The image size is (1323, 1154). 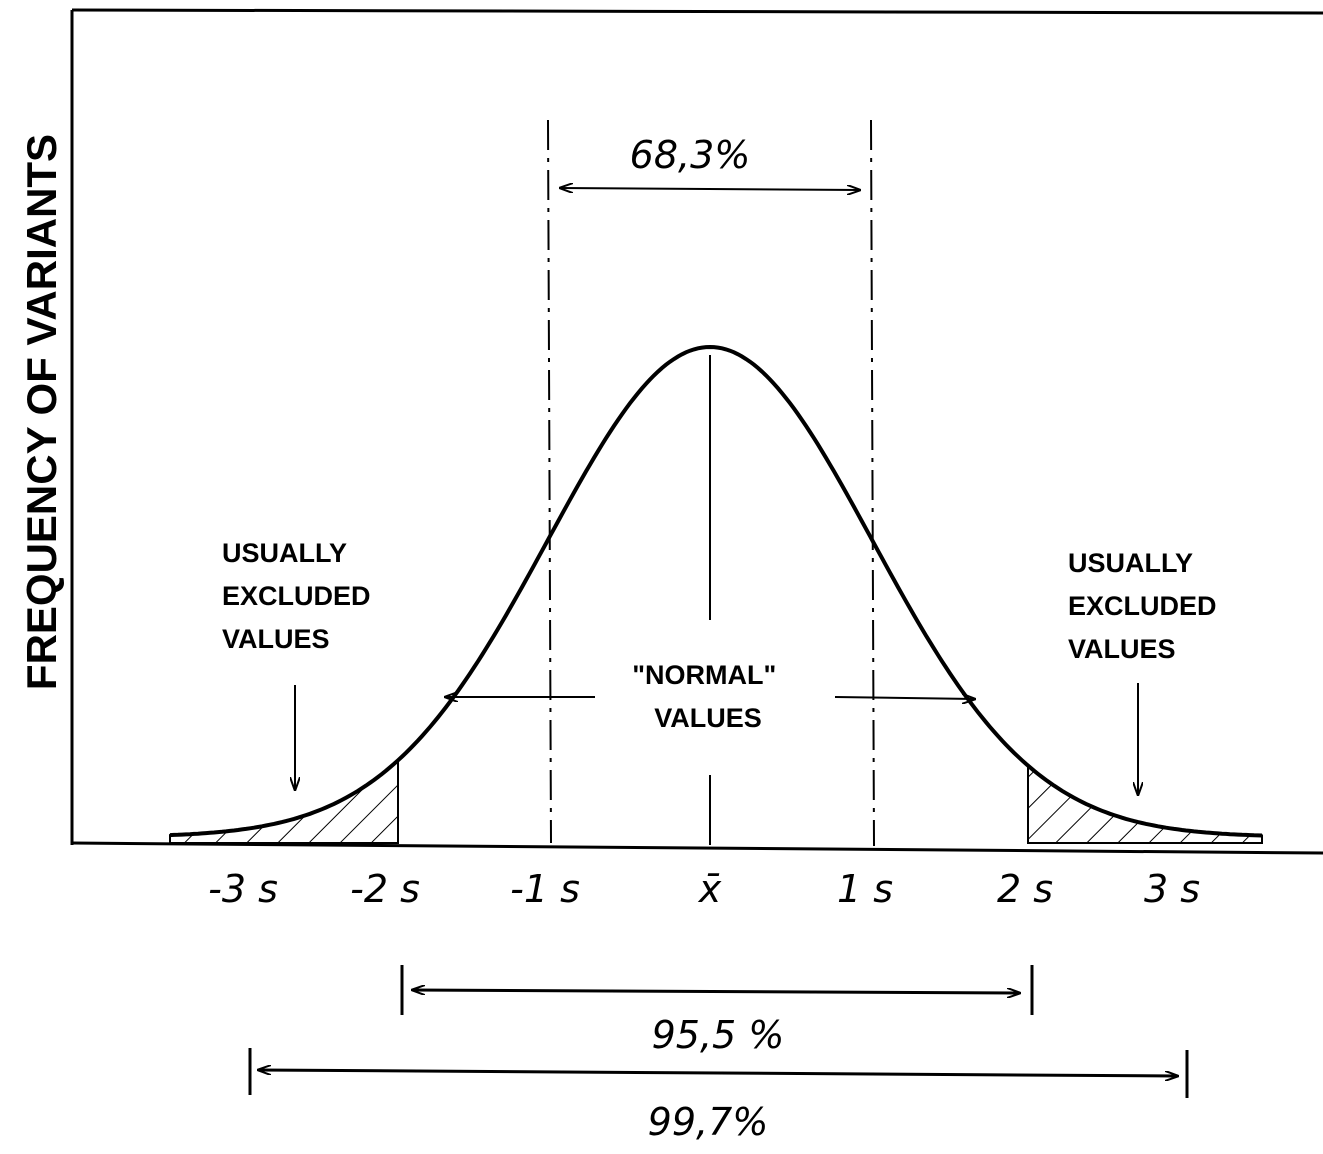 What do you see at coordinates (865, 889) in the screenshot?
I see `x-label: 1 s` at bounding box center [865, 889].